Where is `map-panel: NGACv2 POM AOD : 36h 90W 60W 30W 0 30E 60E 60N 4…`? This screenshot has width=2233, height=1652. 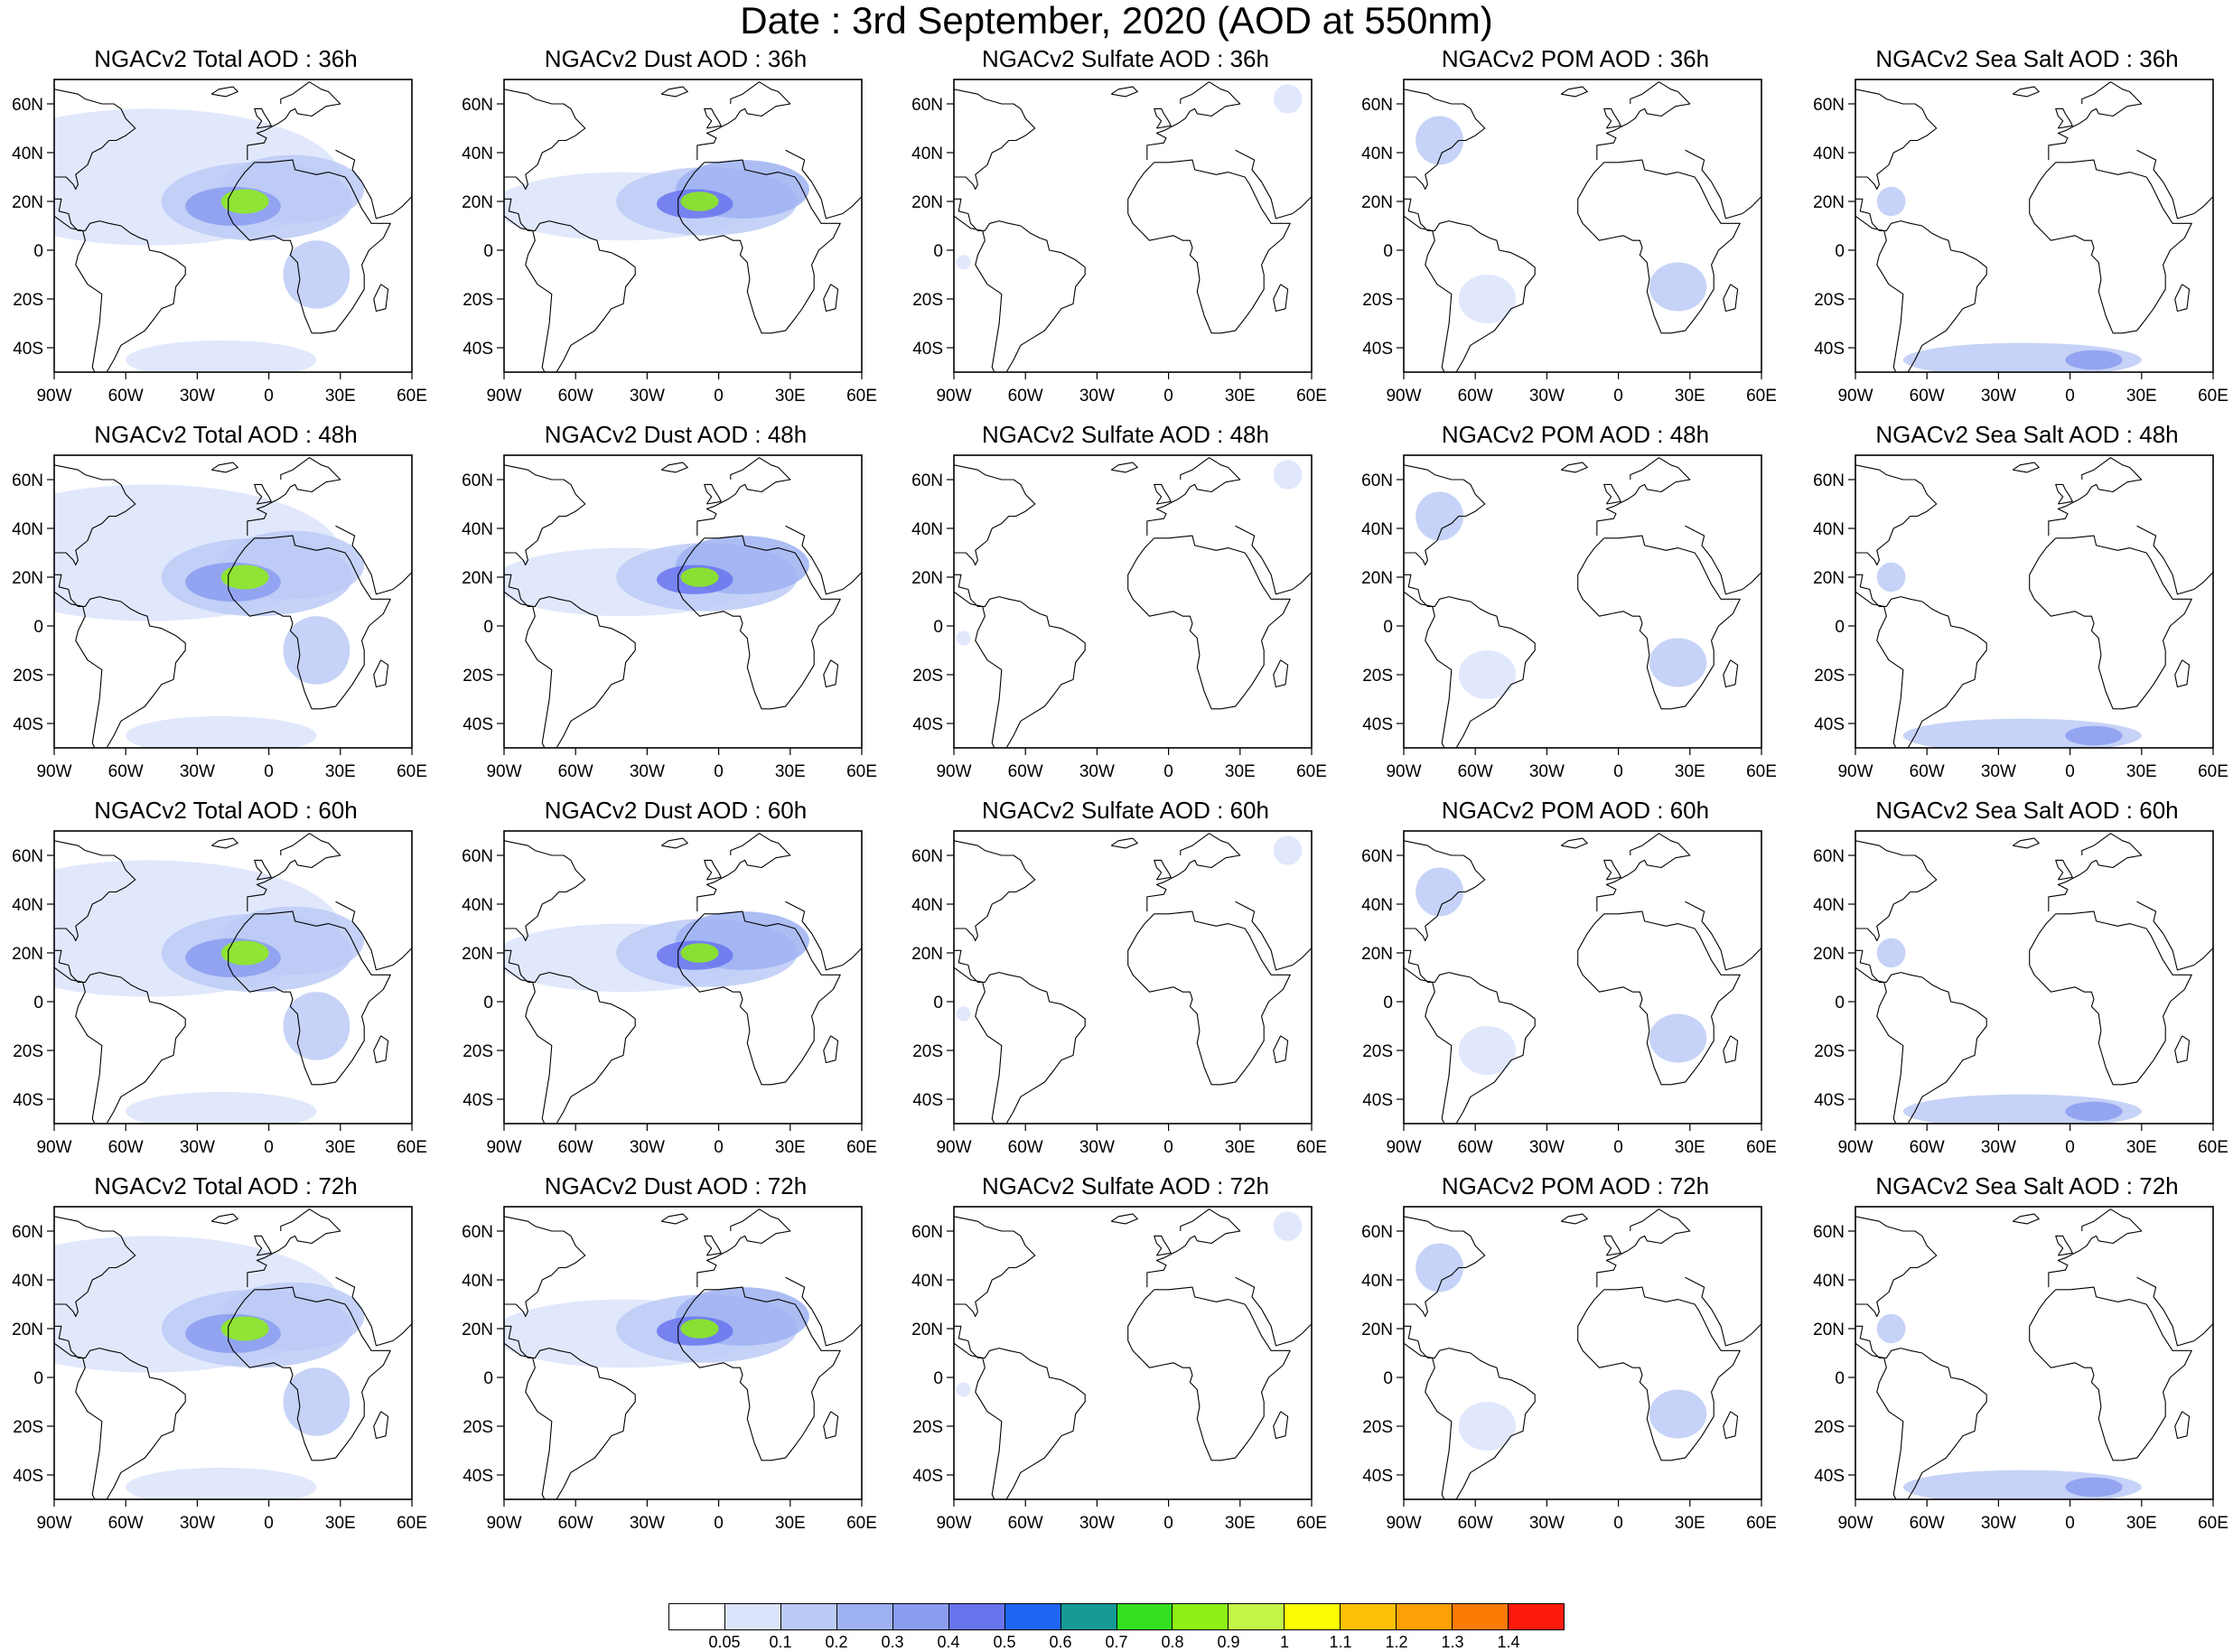
map-panel: NGACv2 POM AOD : 36h 90W 60W 30W 0 30E 60E 60N 4… is located at coordinates (1575, 223).